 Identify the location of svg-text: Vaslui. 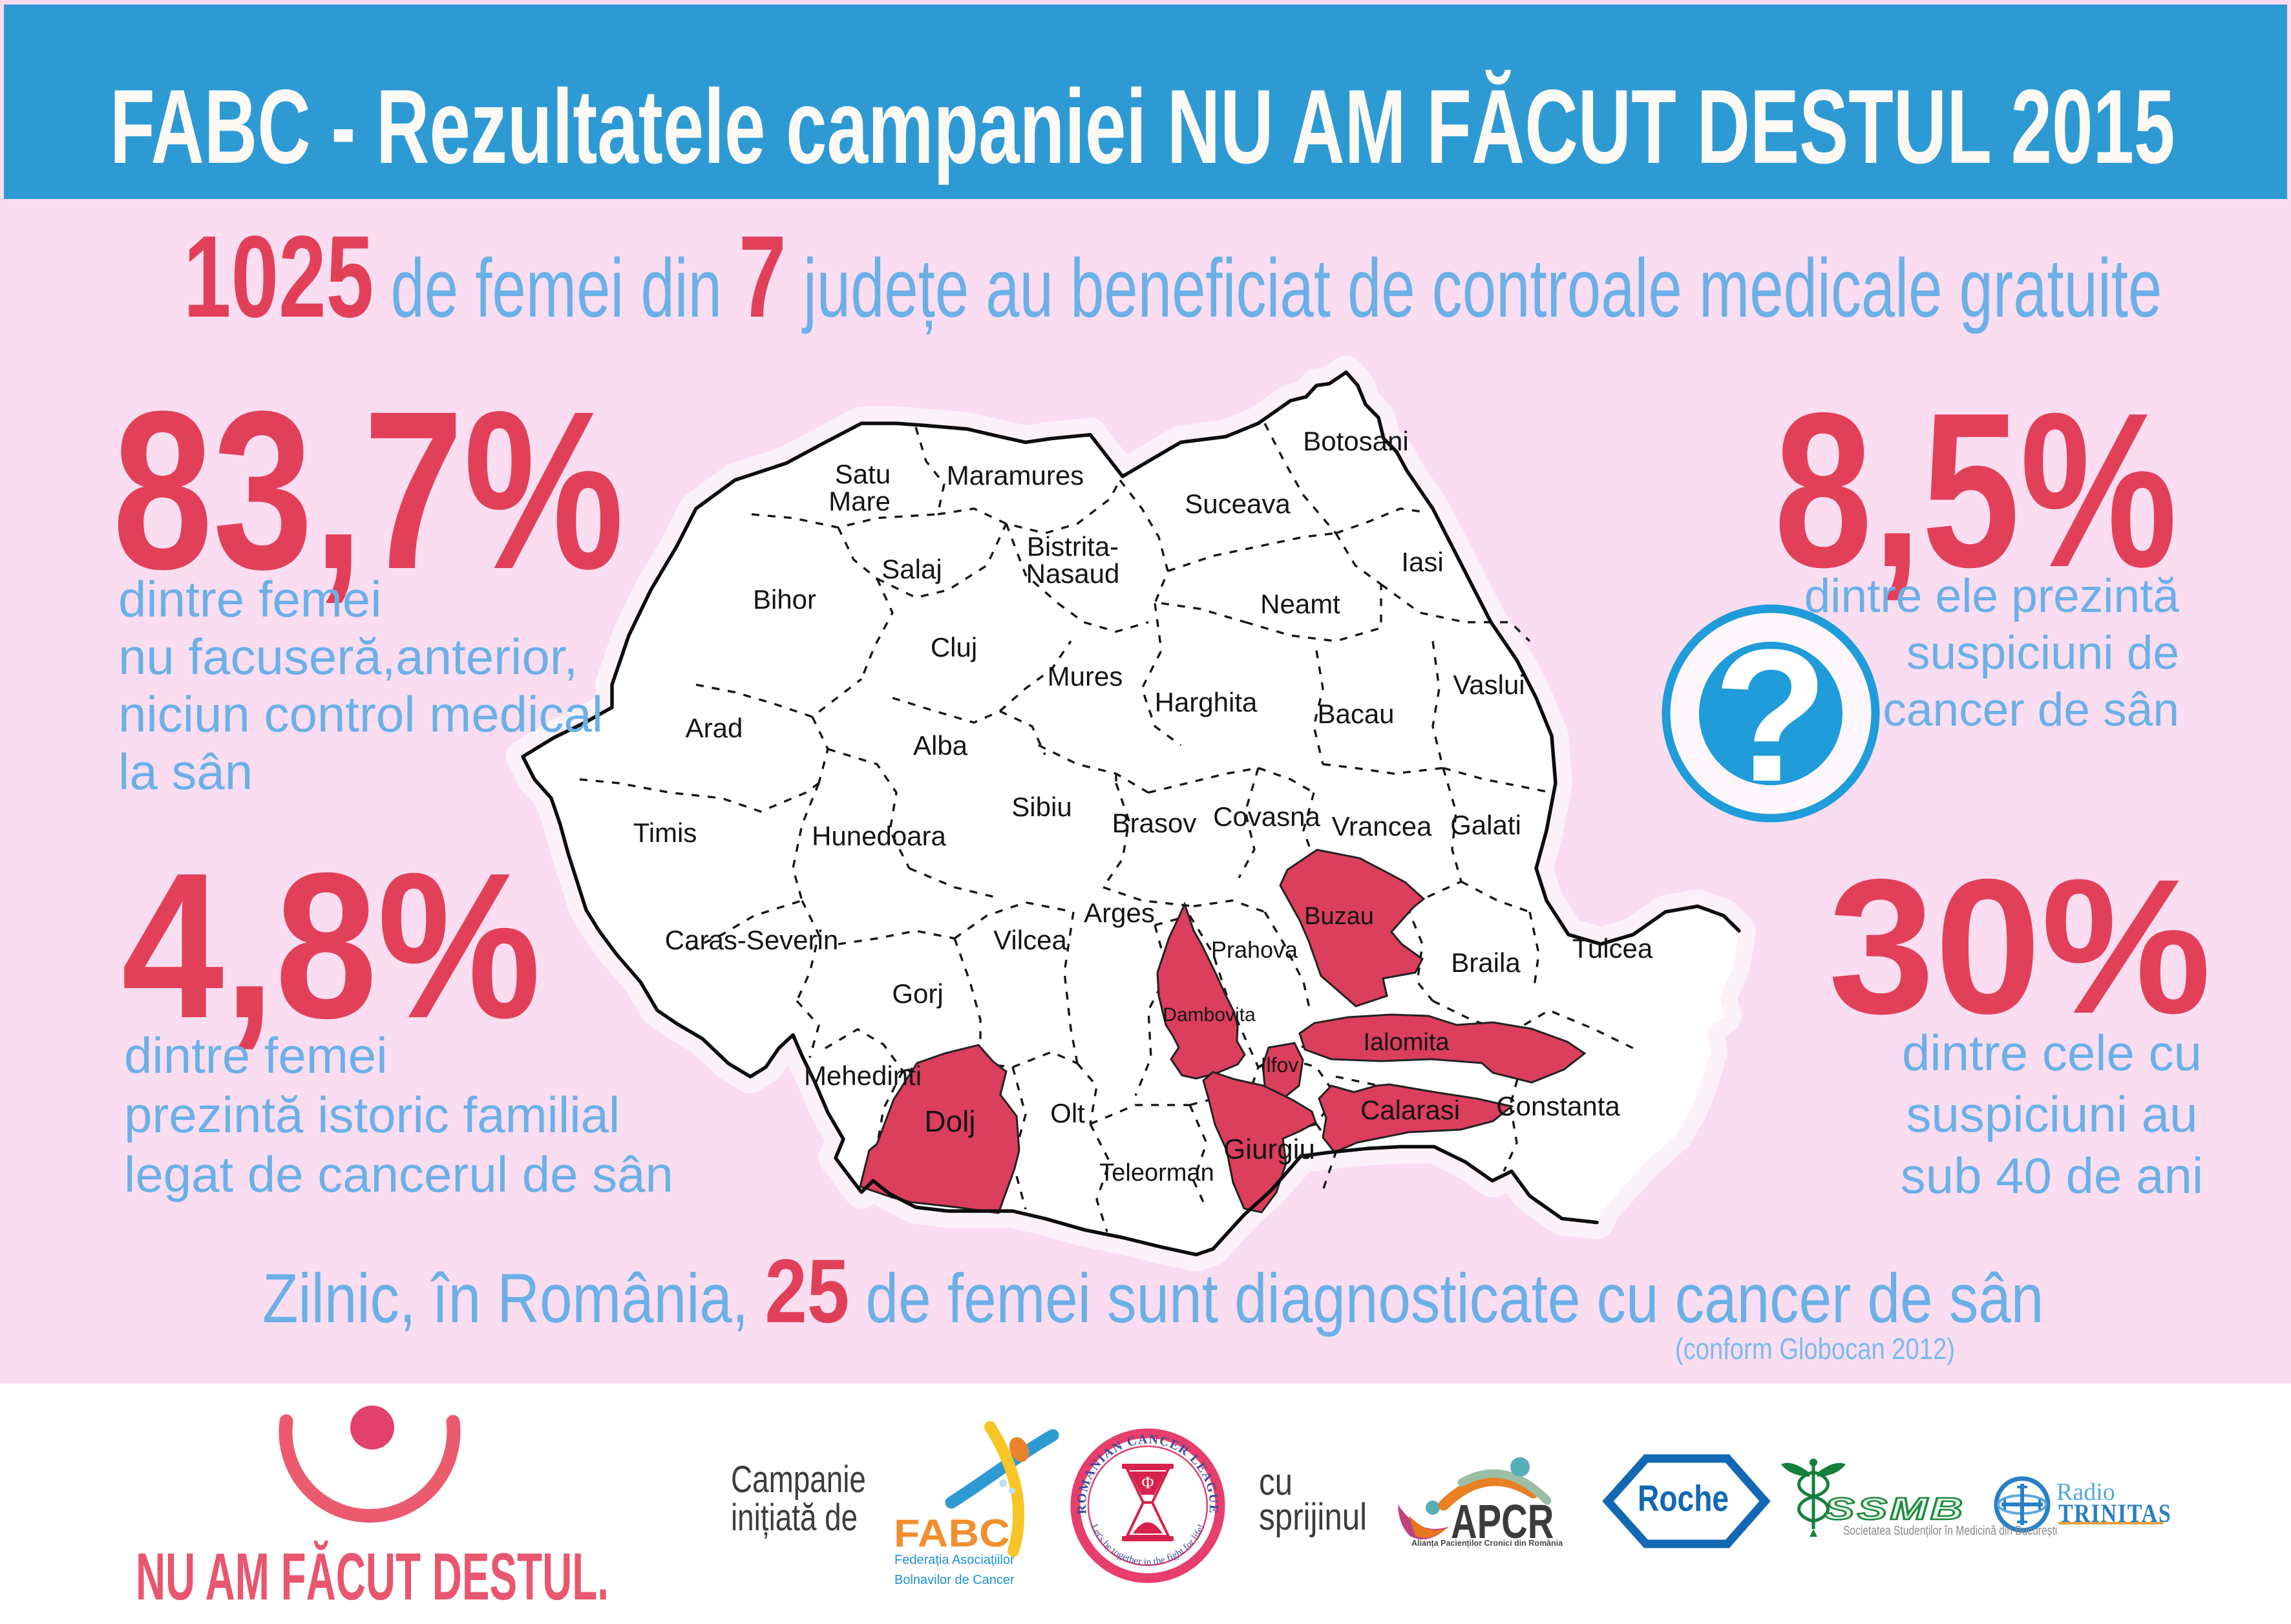
(1489, 685).